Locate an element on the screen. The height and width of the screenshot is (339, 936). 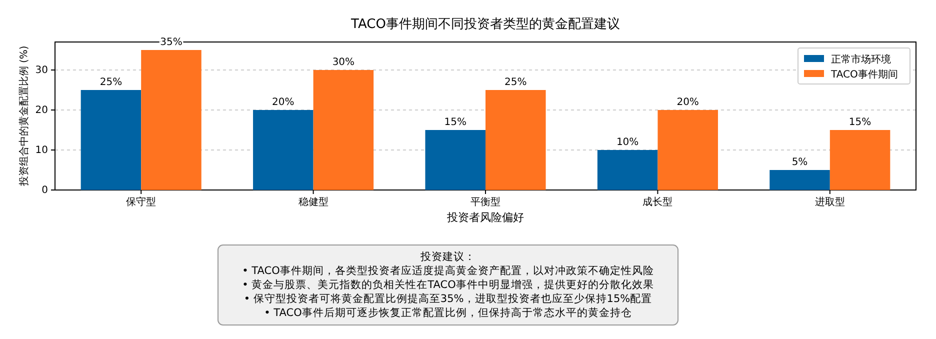
data-label: 30% is located at coordinates (343, 62).